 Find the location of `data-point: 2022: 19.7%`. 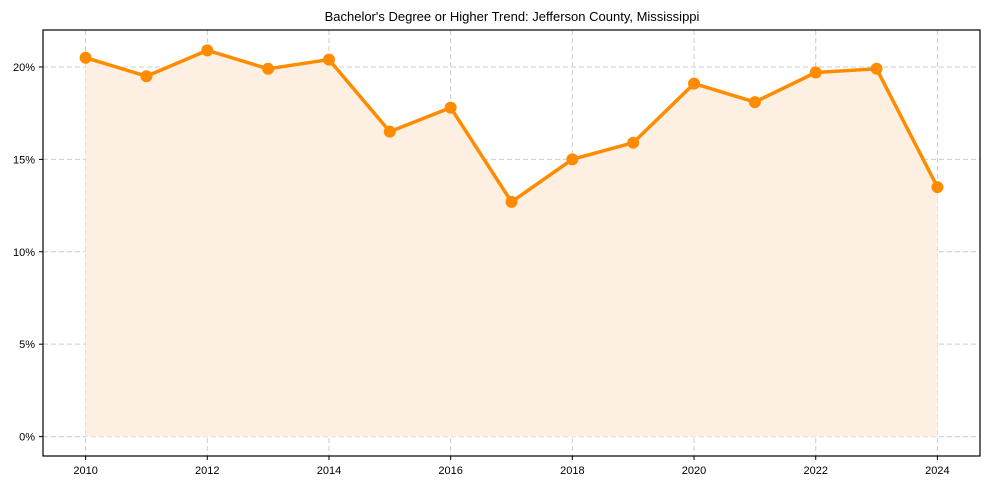

data-point: 2022: 19.7% is located at coordinates (815, 72).